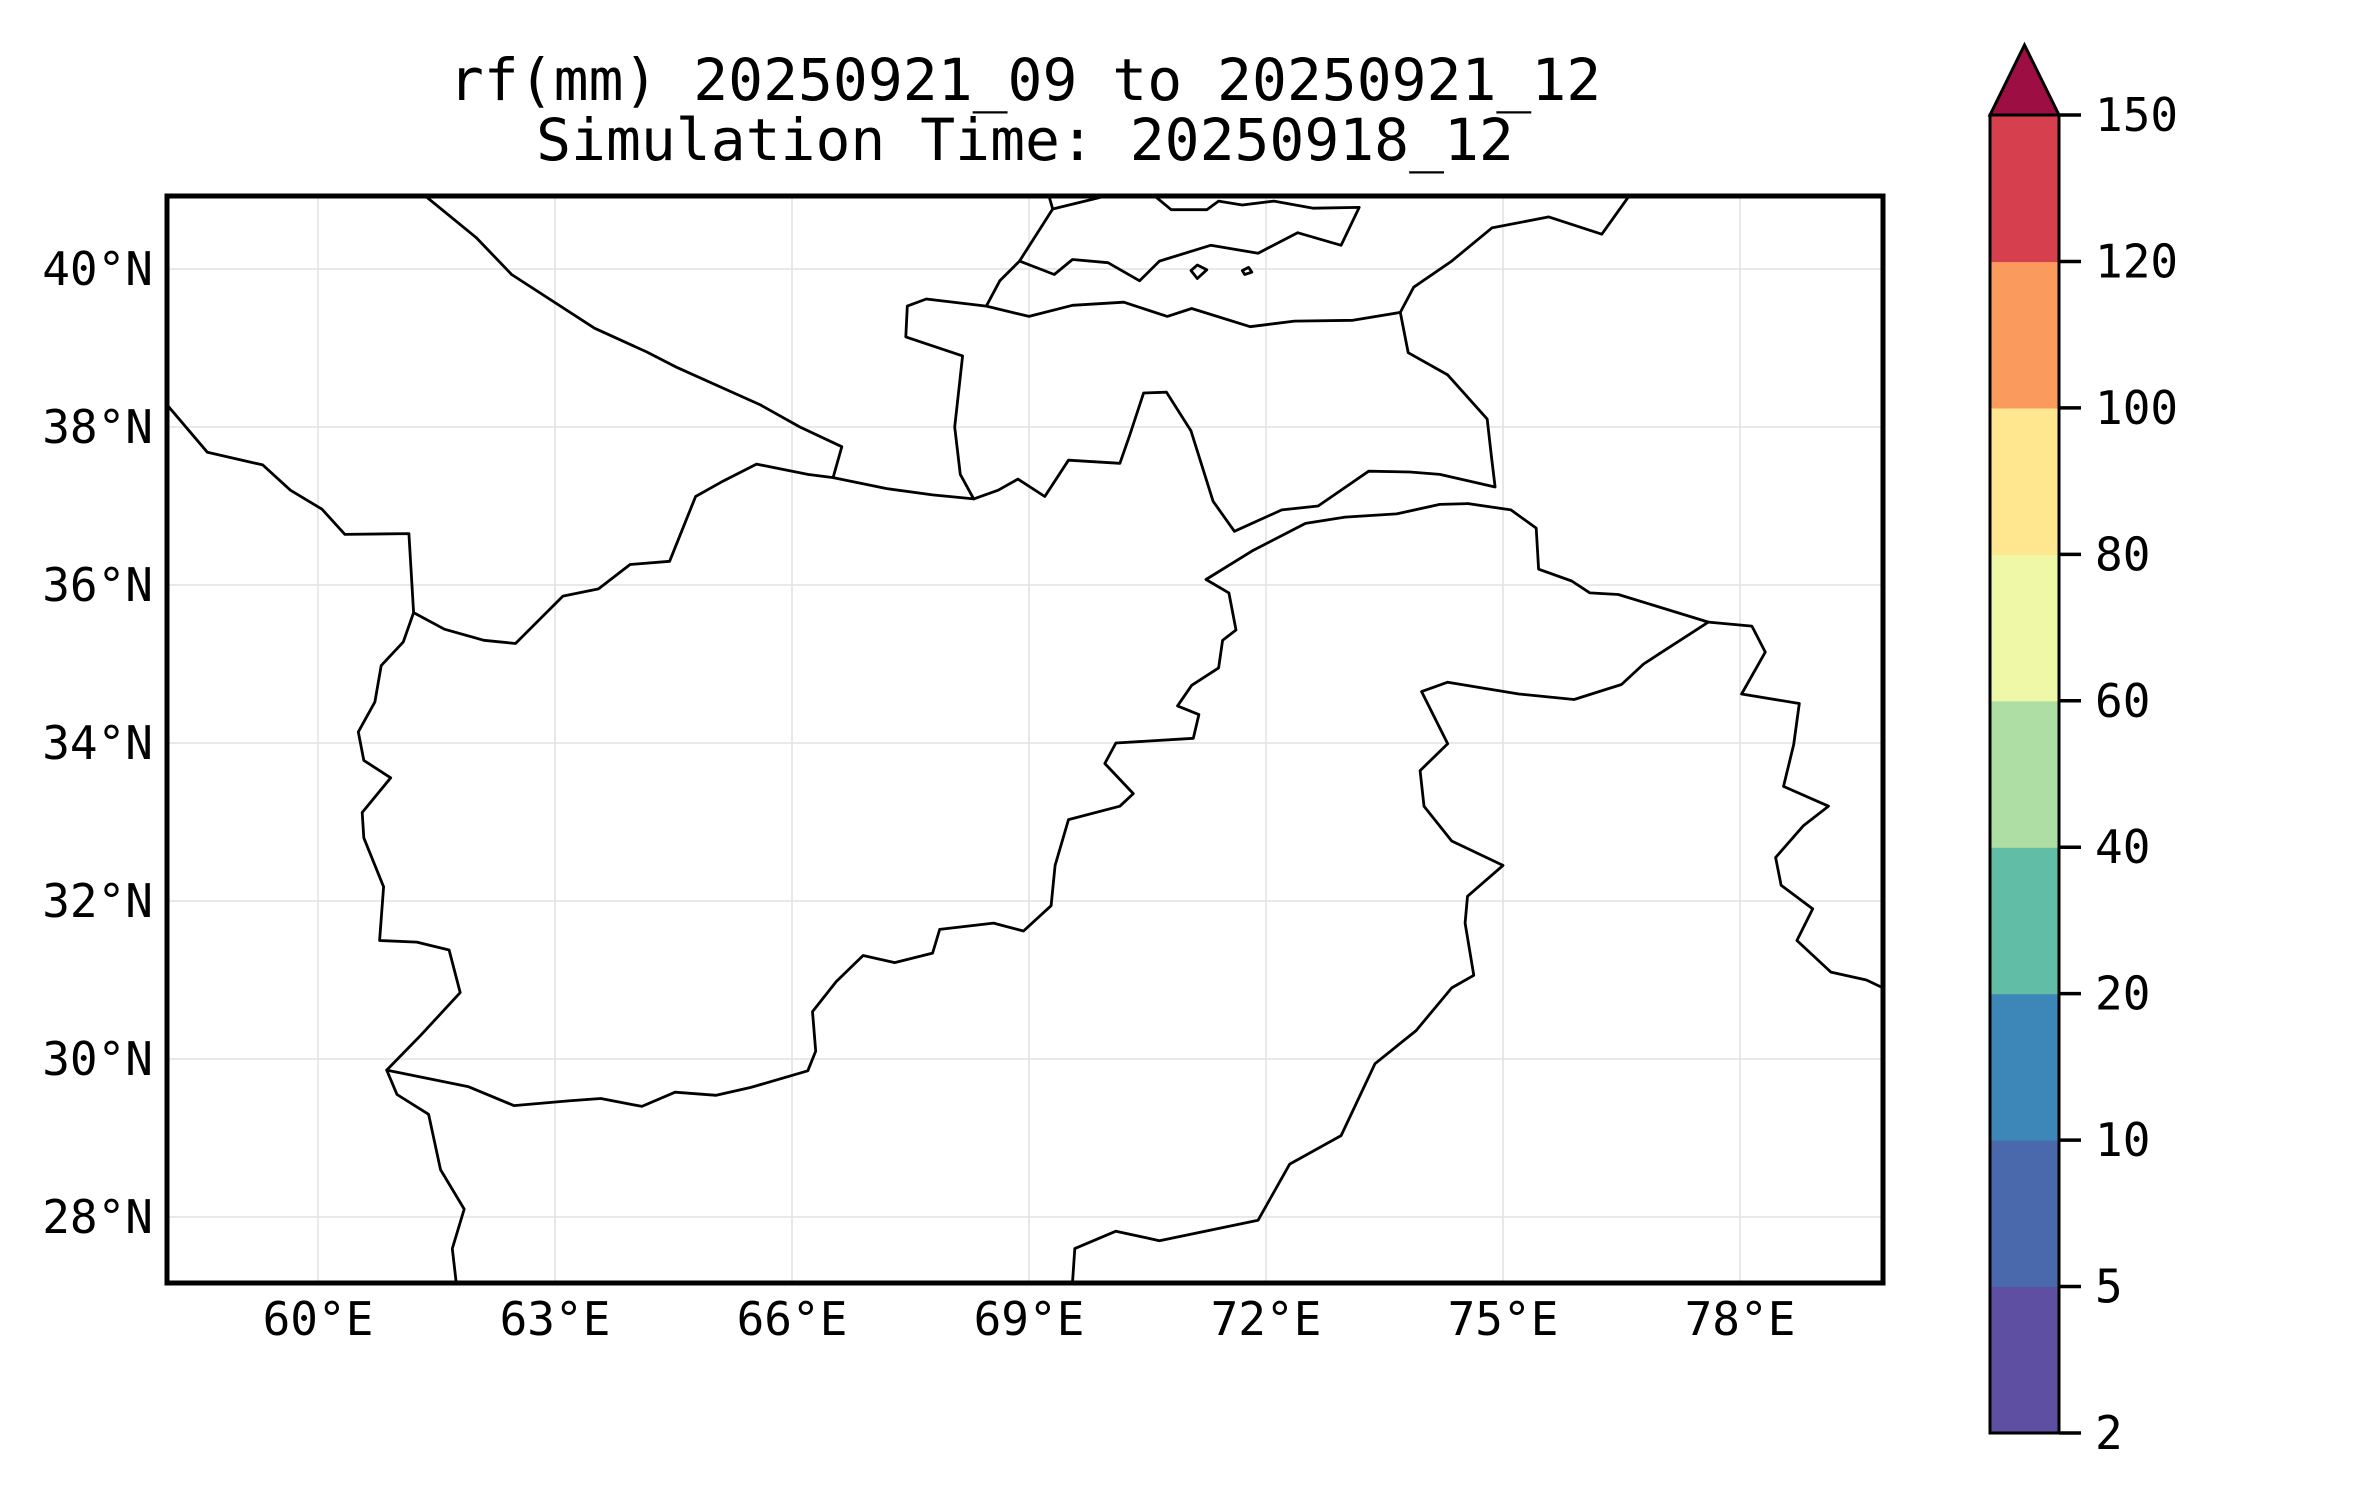 The image size is (2357, 1500). Describe the element at coordinates (1795, 805) in the screenshot. I see `border-india-china-east` at that location.